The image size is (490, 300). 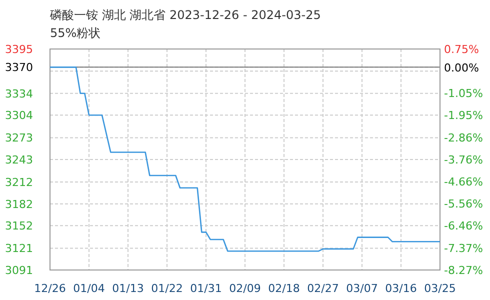 What do you see at coordinates (19, 115) in the screenshot?
I see `y-tick-label: 3304` at bounding box center [19, 115].